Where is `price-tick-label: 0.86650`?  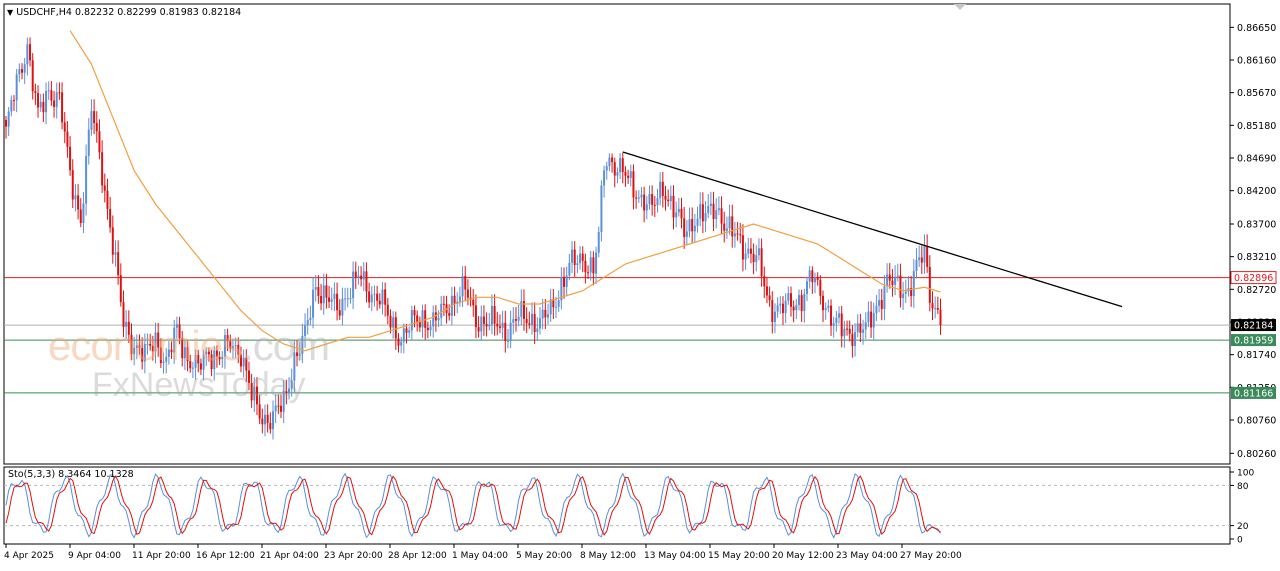
price-tick-label: 0.86650 is located at coordinates (1256, 28).